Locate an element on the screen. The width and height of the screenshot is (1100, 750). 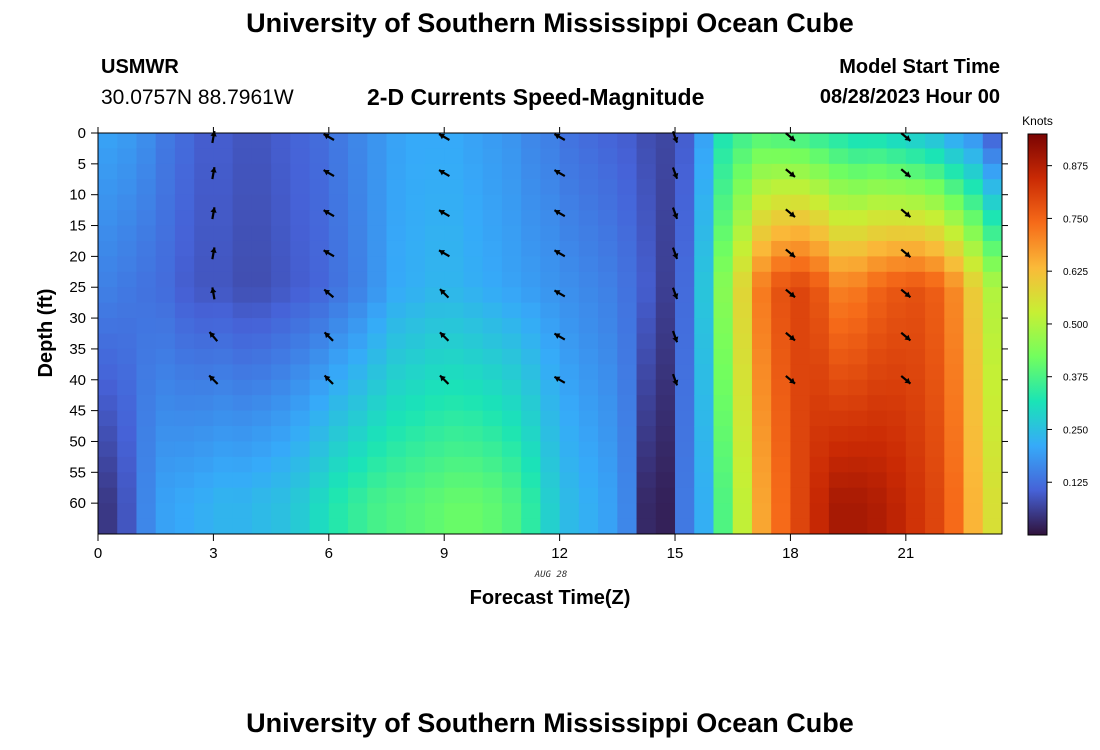
colorbar-tick-label: 0.625 is located at coordinates (1075, 272).